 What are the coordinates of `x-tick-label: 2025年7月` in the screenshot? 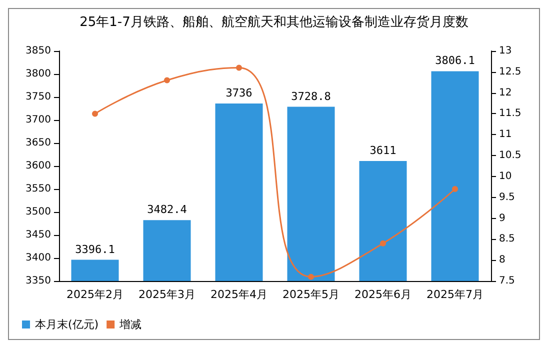 It's located at (455, 294).